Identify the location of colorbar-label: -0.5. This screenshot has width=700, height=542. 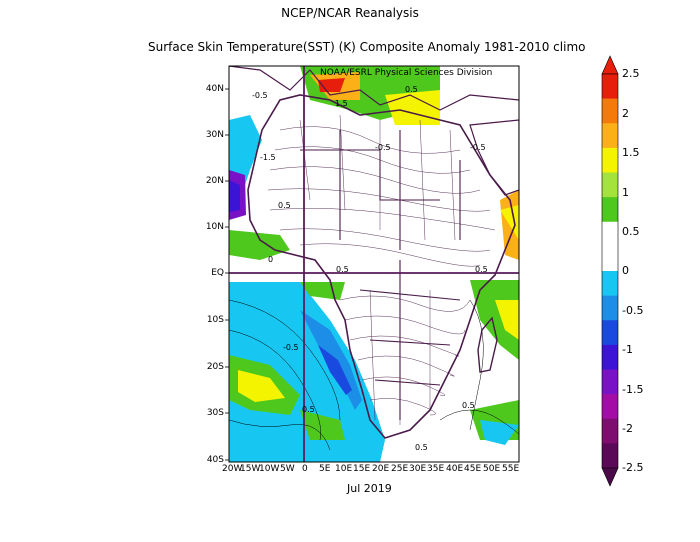
(633, 310).